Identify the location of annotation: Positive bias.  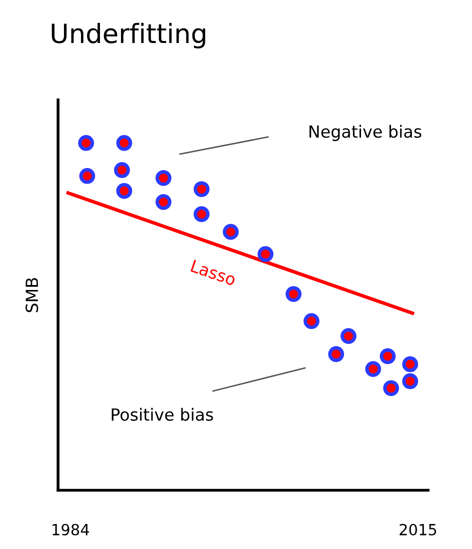
(163, 414).